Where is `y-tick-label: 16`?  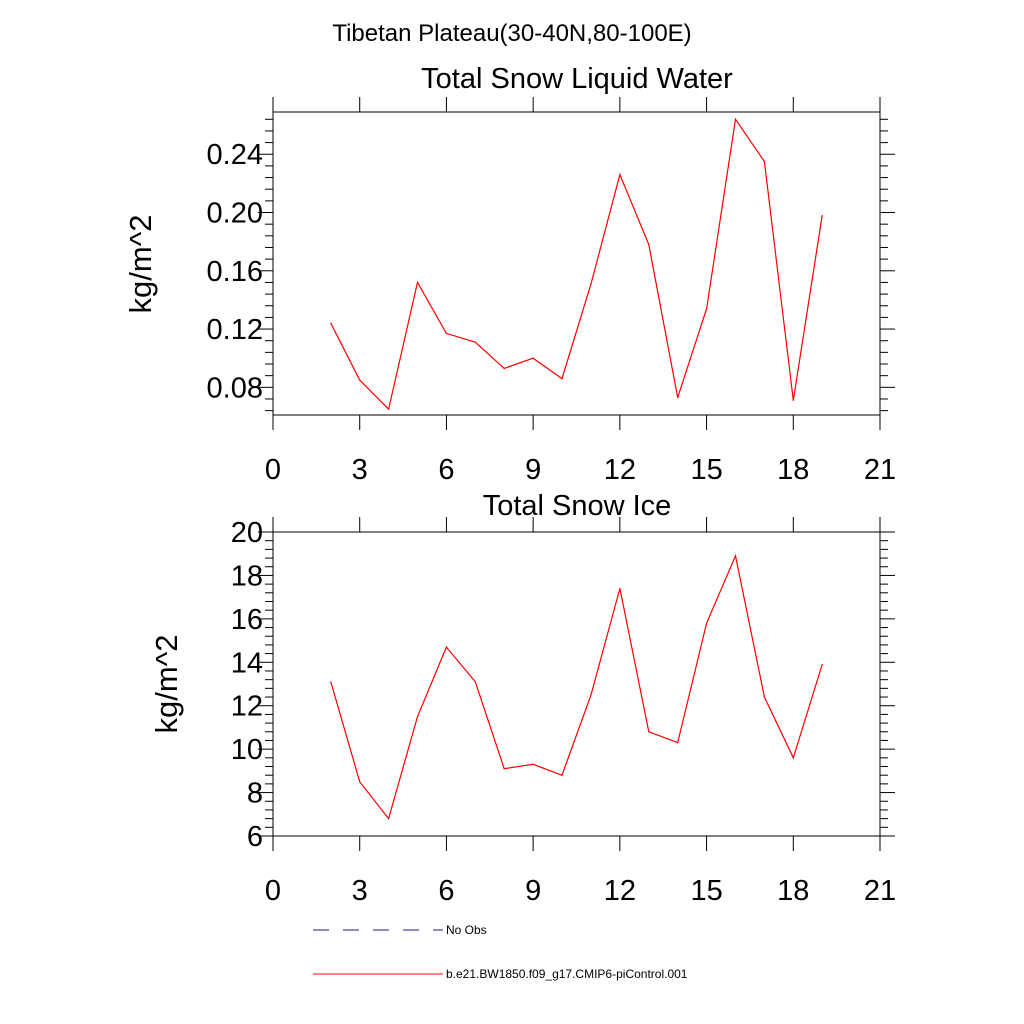 y-tick-label: 16 is located at coordinates (247, 620).